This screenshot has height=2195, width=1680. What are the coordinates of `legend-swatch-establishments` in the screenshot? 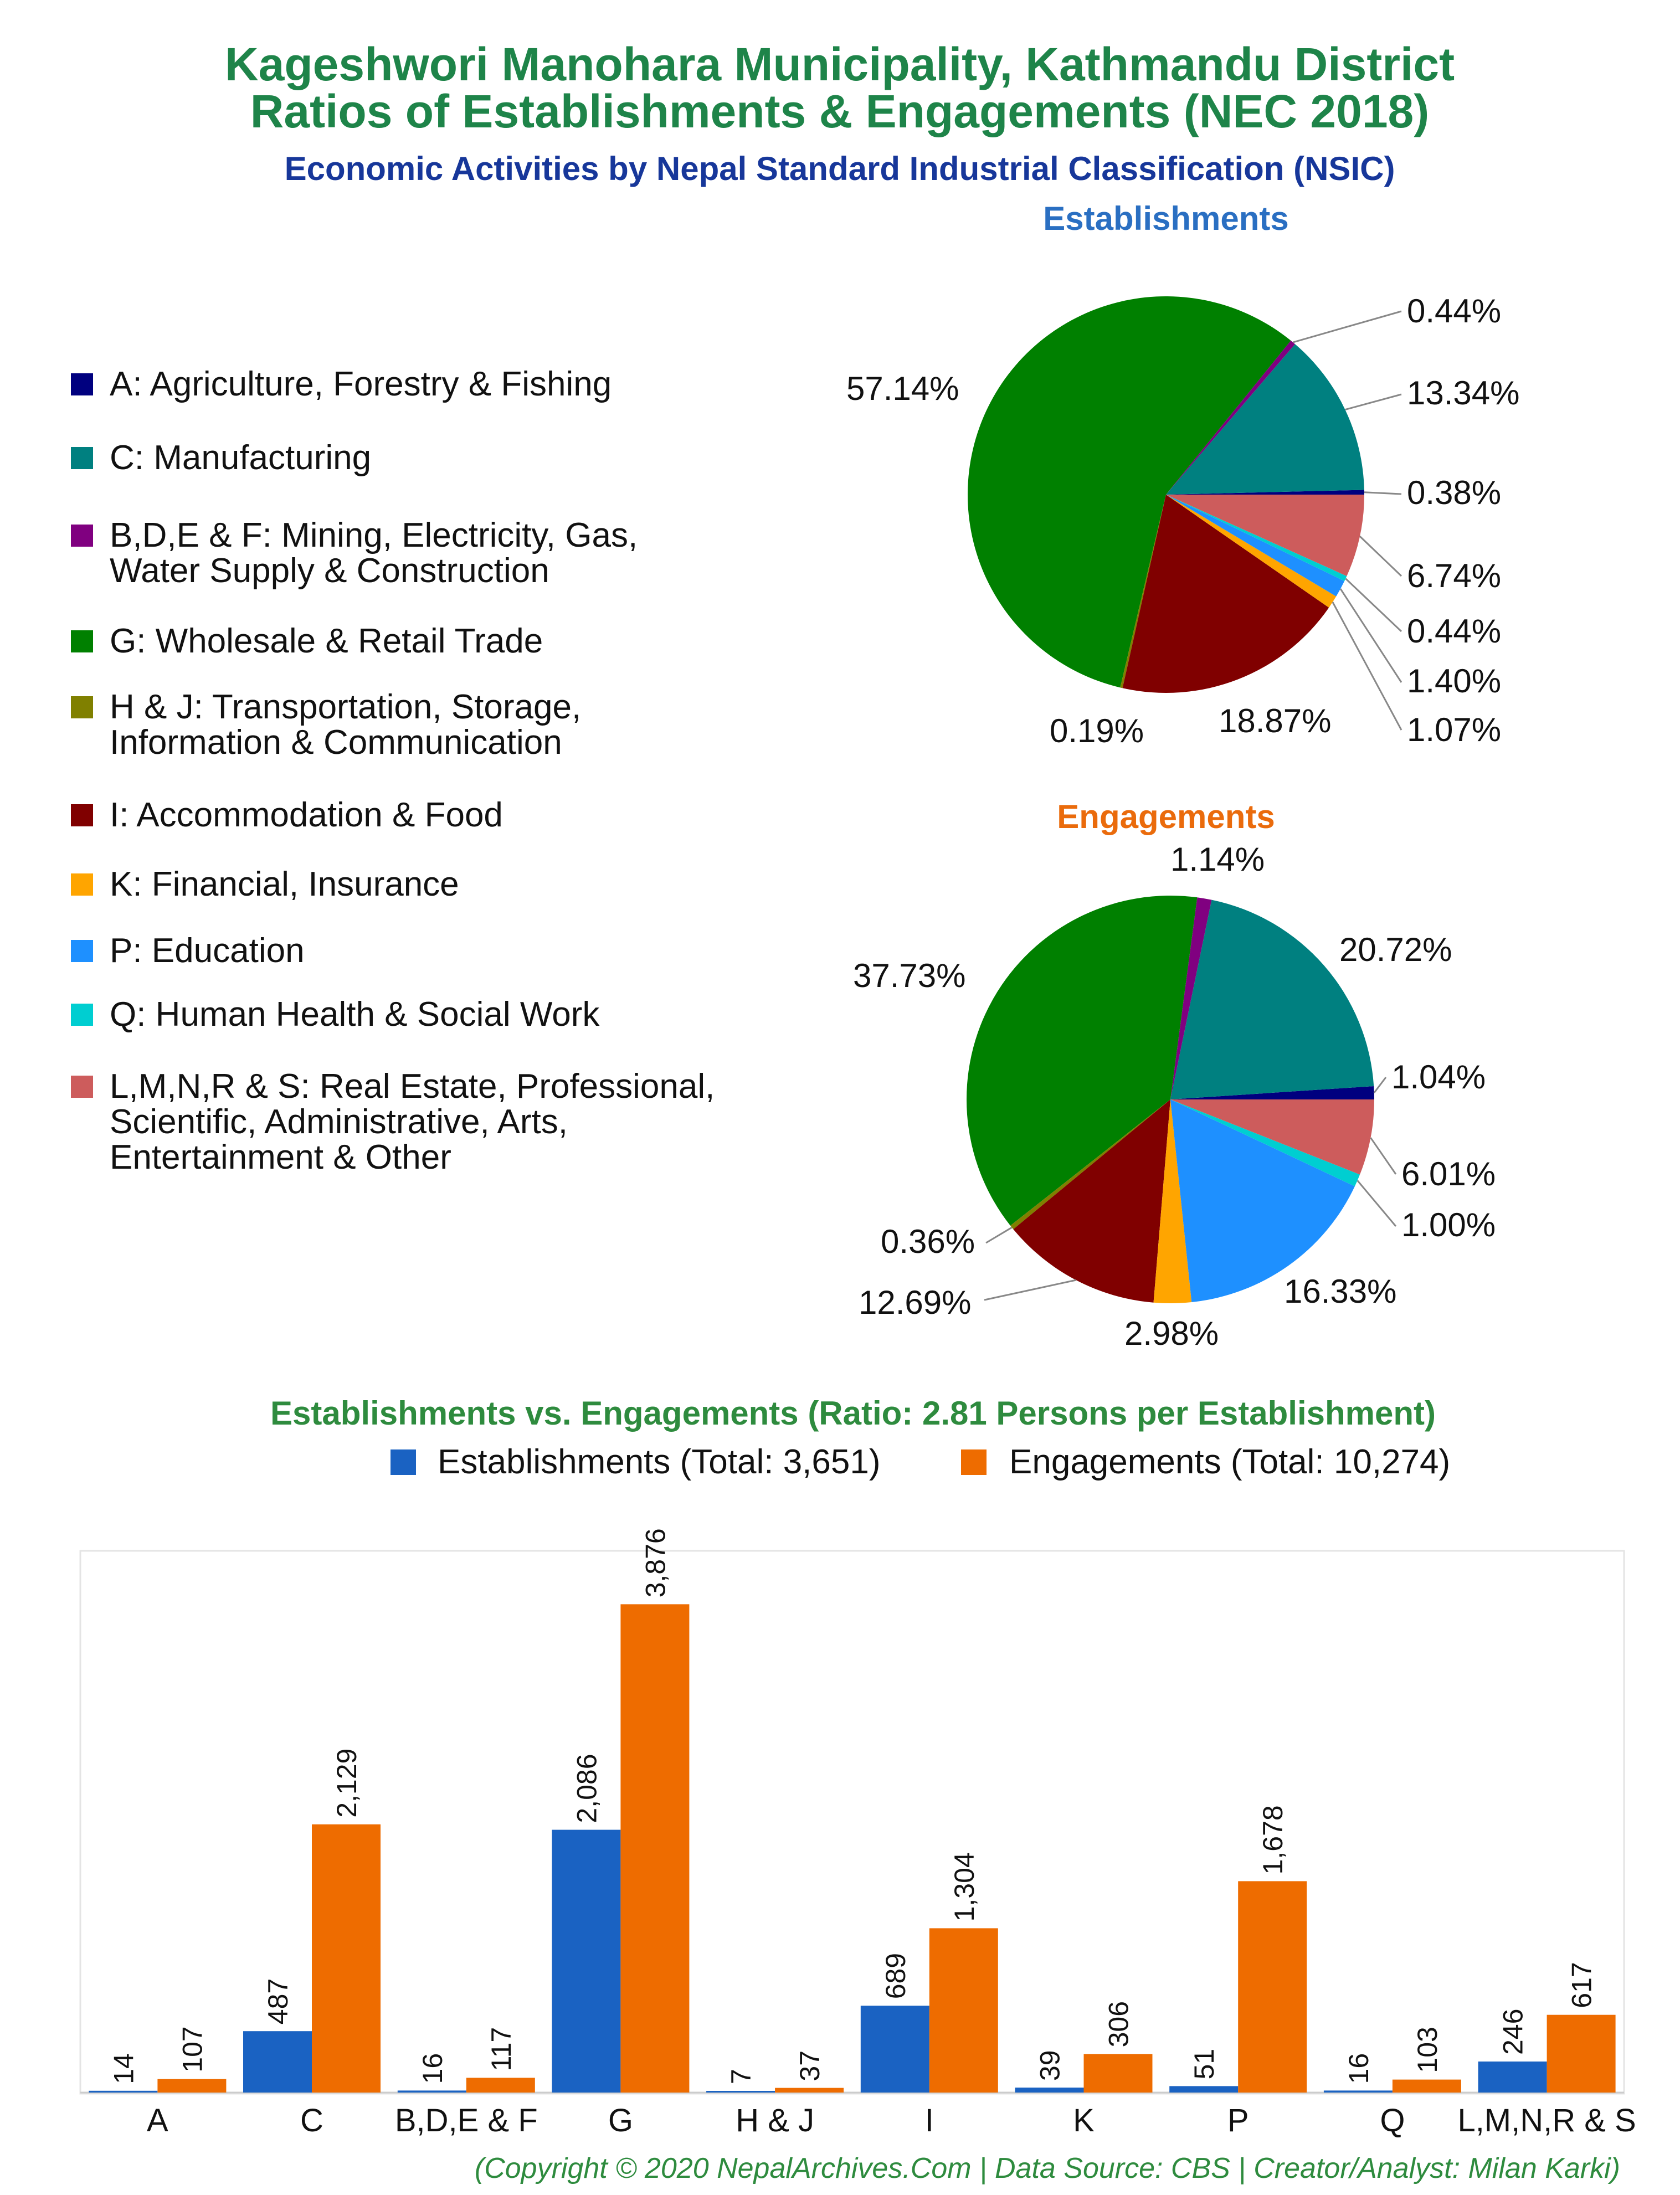 It's located at (403, 1462).